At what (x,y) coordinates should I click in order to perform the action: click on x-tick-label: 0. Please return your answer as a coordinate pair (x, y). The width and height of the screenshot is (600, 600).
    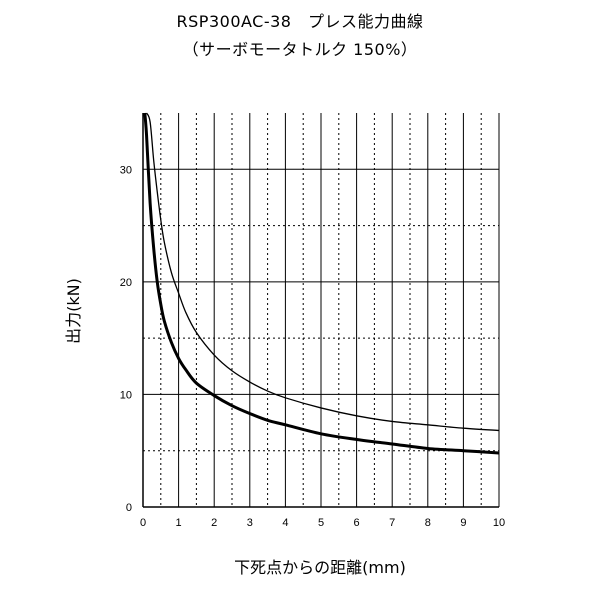
    Looking at the image, I should click on (143, 523).